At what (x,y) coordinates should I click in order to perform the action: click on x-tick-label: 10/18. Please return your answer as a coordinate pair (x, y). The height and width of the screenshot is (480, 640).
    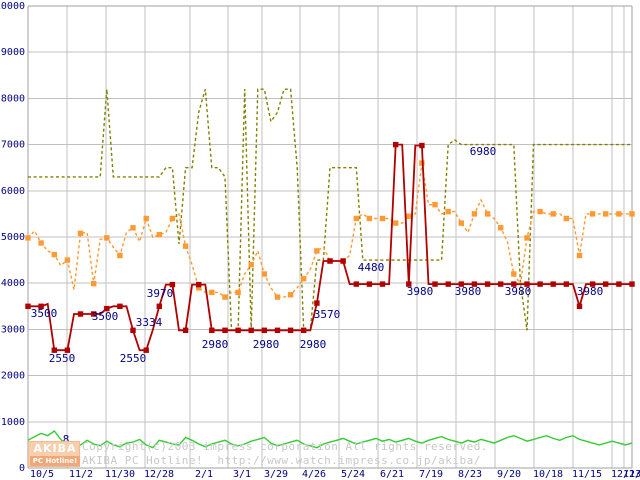
    Looking at the image, I should click on (548, 474).